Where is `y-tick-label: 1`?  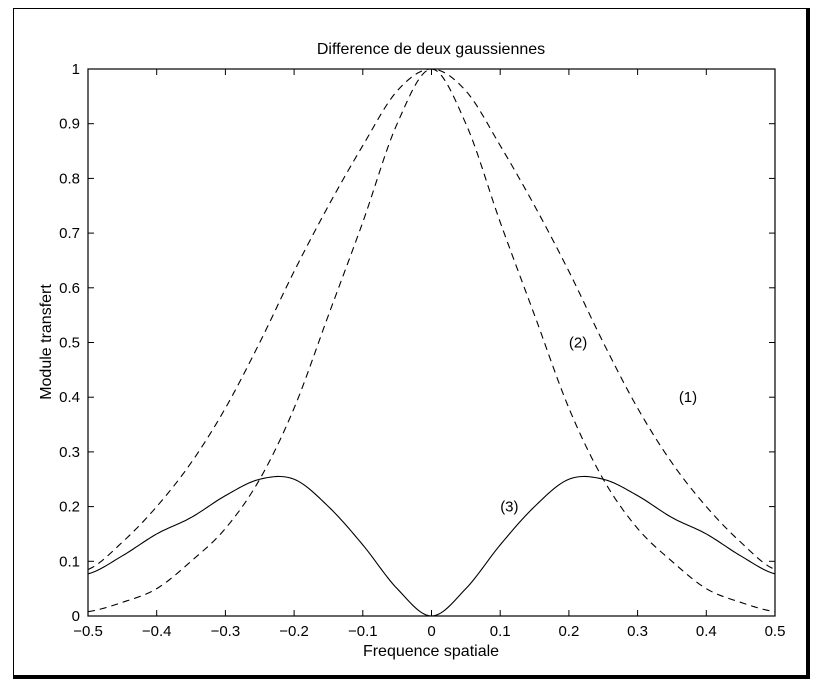
y-tick-label: 1 is located at coordinates (76, 69).